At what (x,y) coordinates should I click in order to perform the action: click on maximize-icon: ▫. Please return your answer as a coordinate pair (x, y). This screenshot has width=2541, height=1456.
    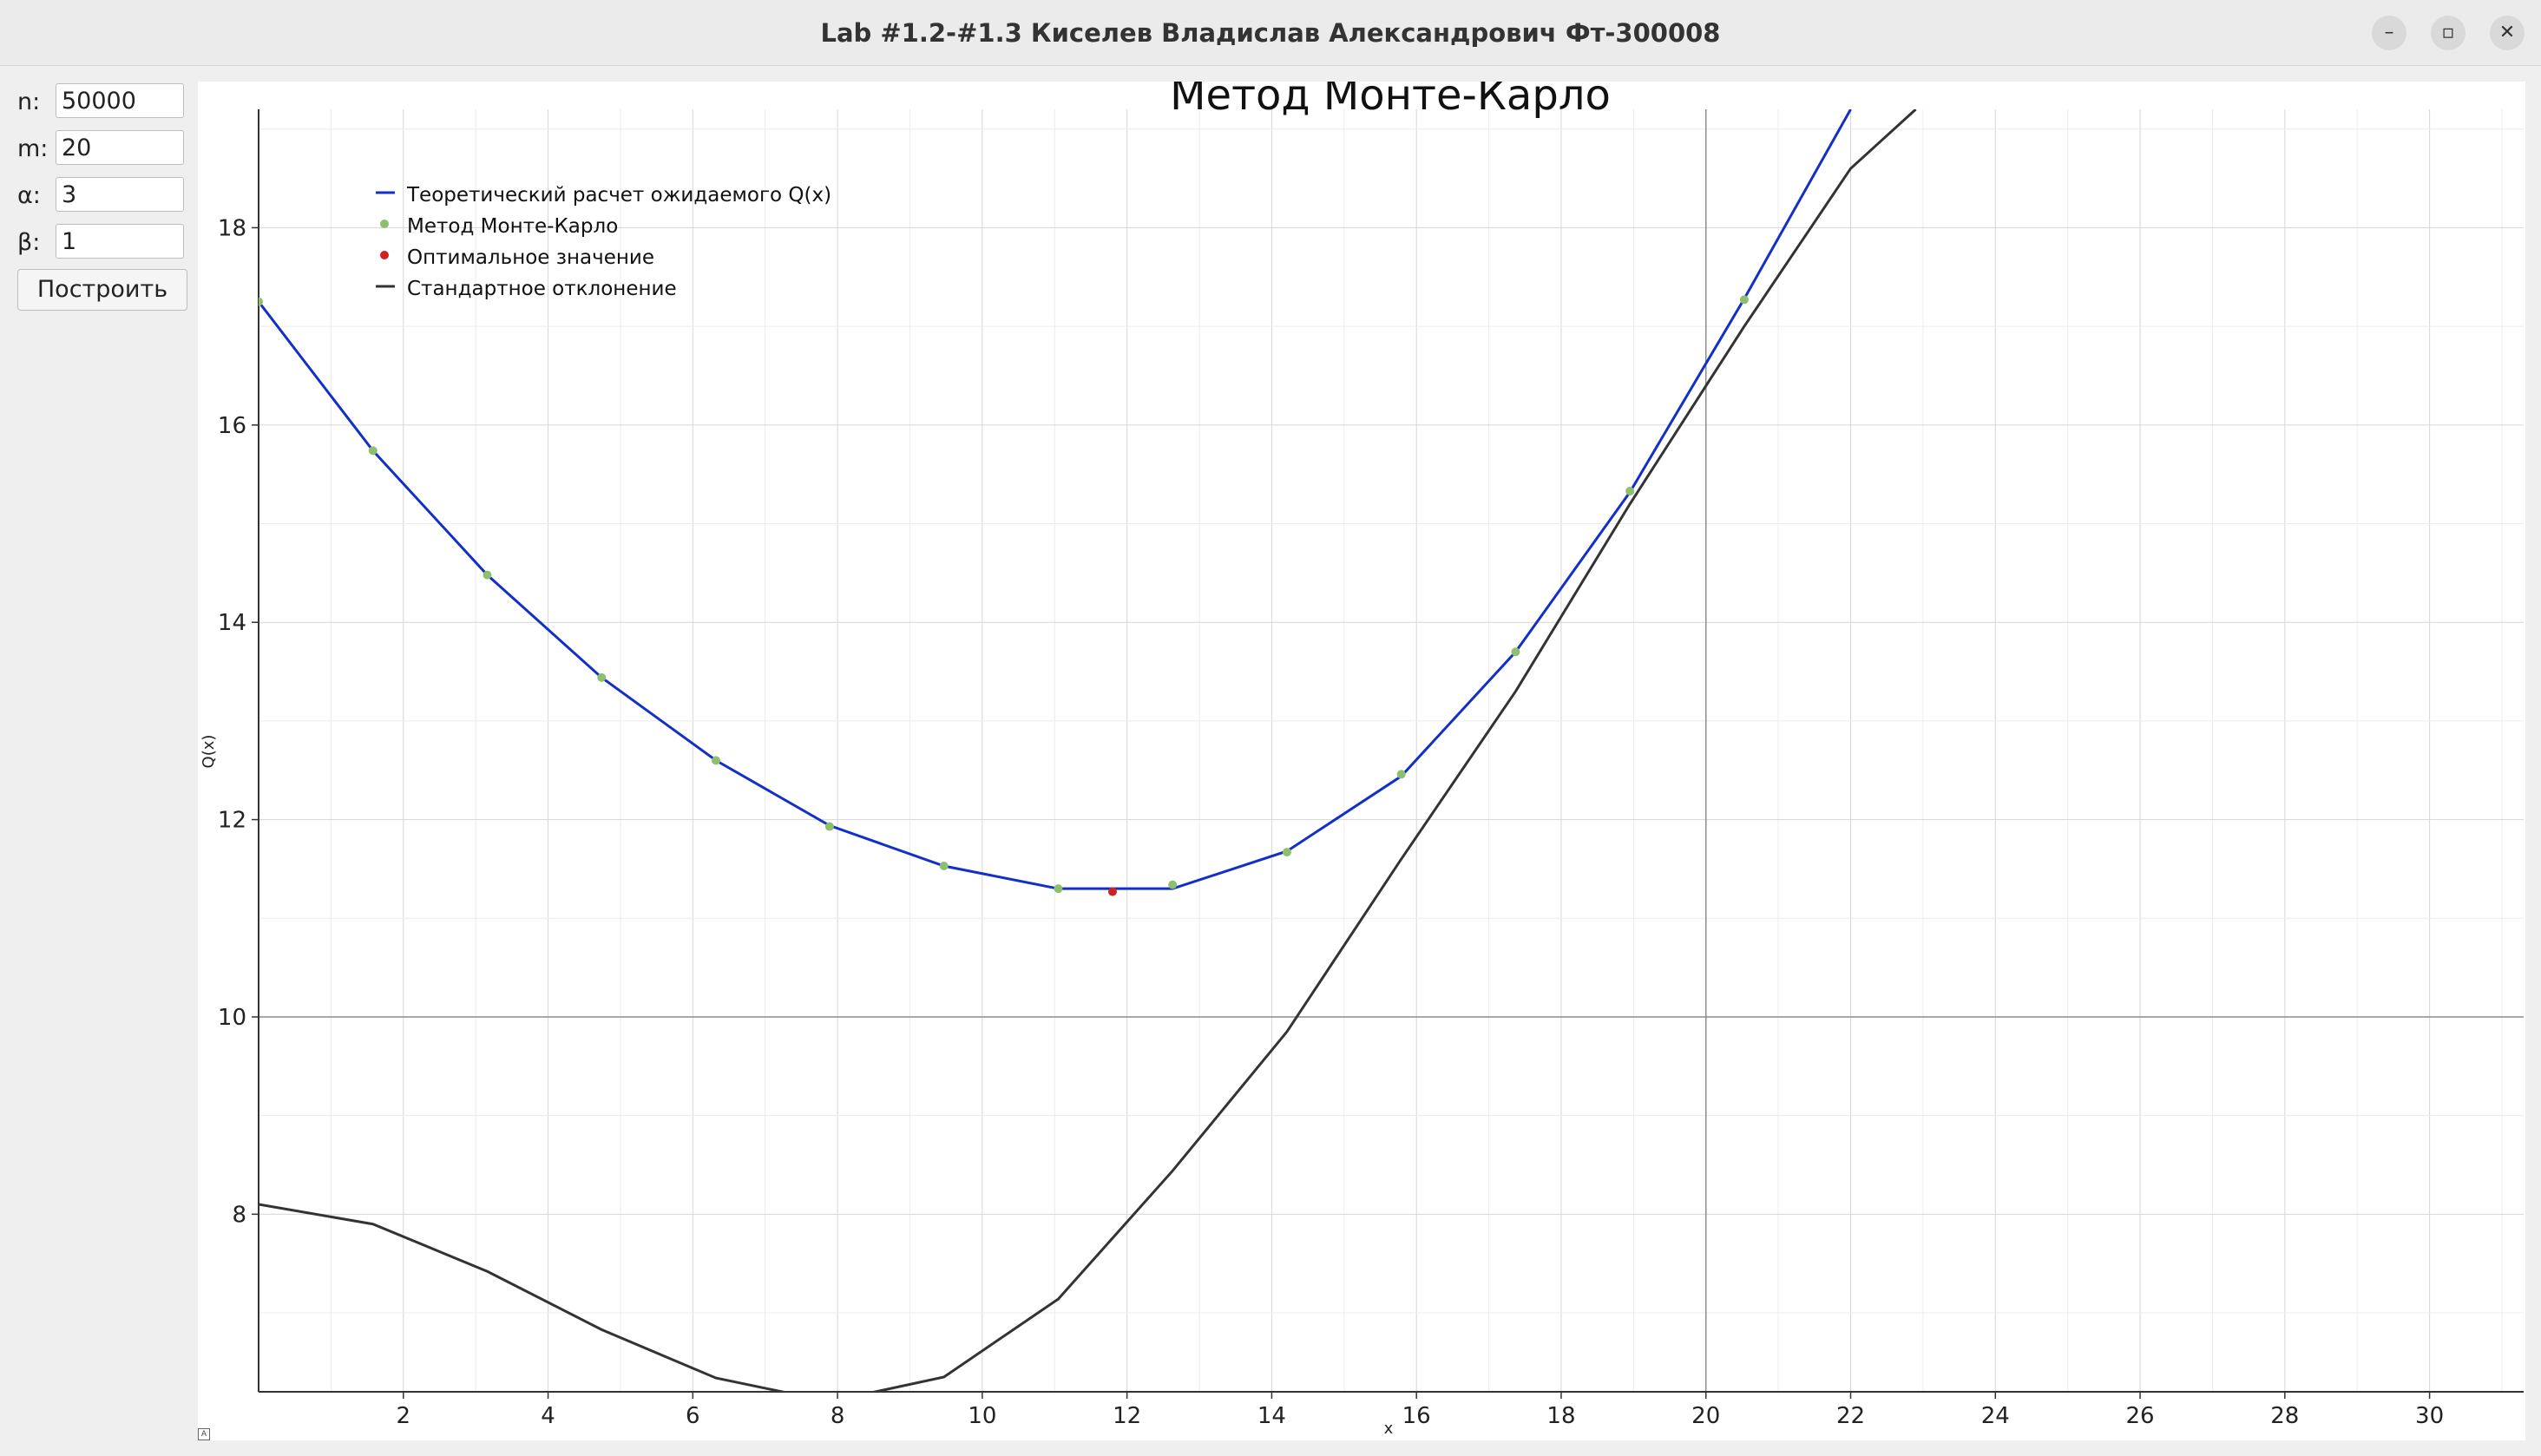
    Looking at the image, I should click on (2448, 32).